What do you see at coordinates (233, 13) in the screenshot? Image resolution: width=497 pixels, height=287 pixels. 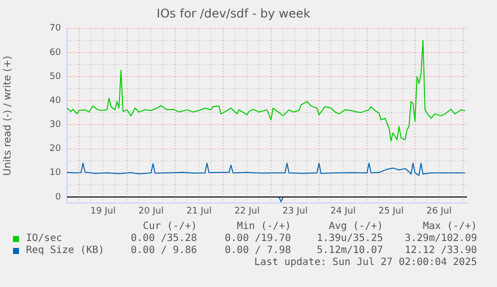 I see `chart-title: IOs for /dev/sdf - by week` at bounding box center [233, 13].